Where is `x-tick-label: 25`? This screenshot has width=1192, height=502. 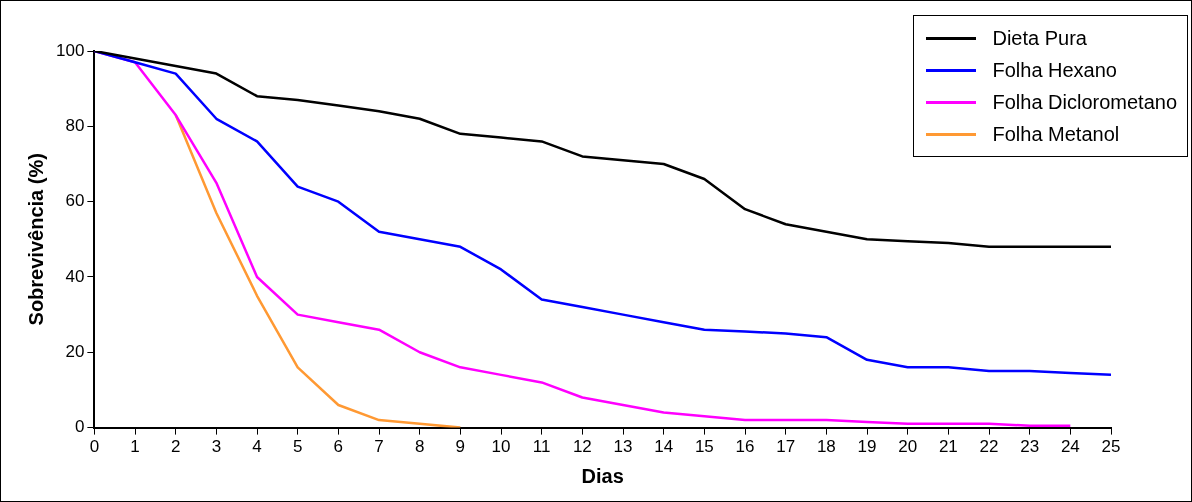
x-tick-label: 25 is located at coordinates (1111, 447).